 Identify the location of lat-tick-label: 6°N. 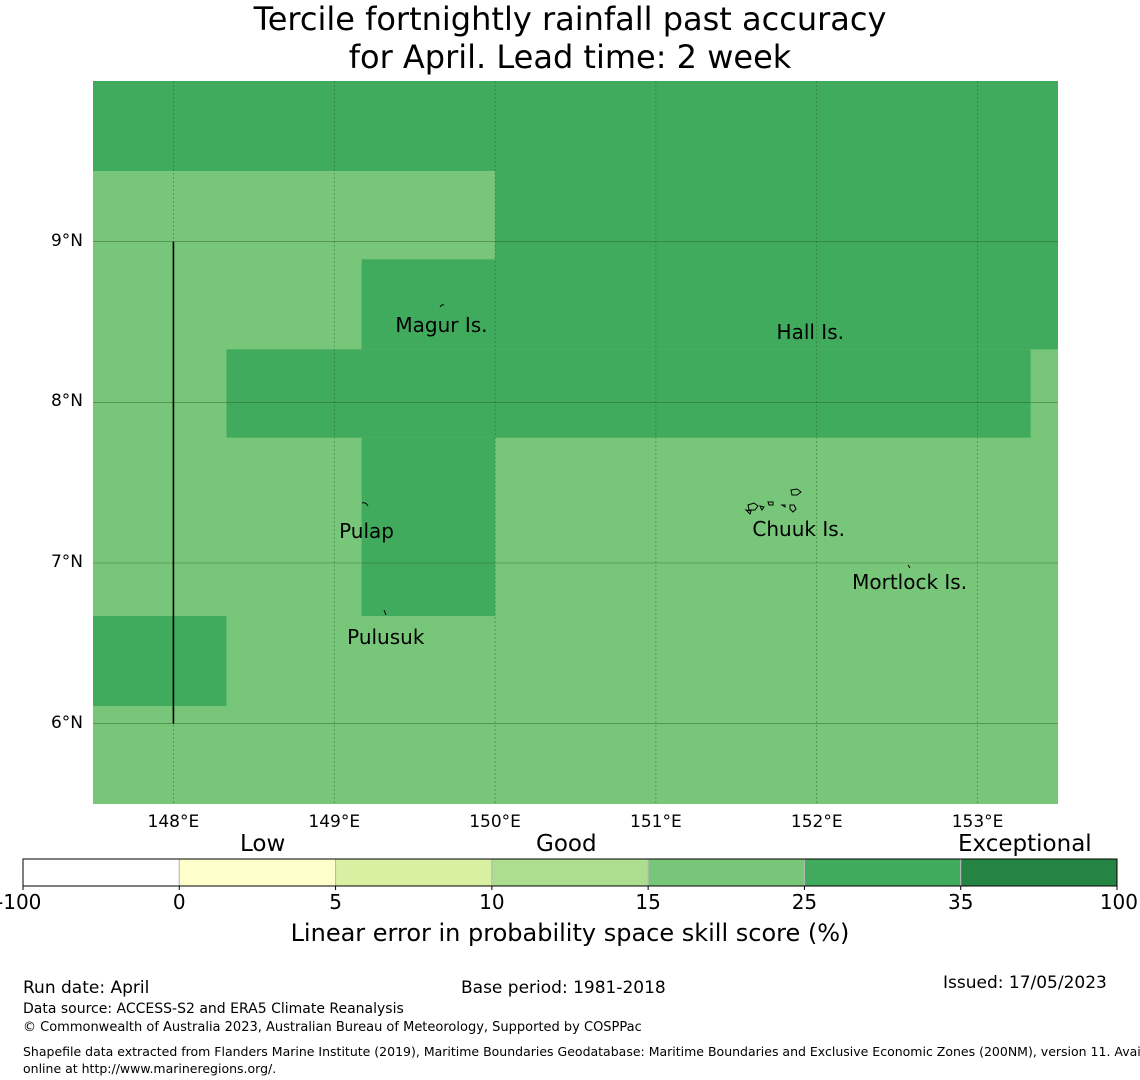
(66, 722).